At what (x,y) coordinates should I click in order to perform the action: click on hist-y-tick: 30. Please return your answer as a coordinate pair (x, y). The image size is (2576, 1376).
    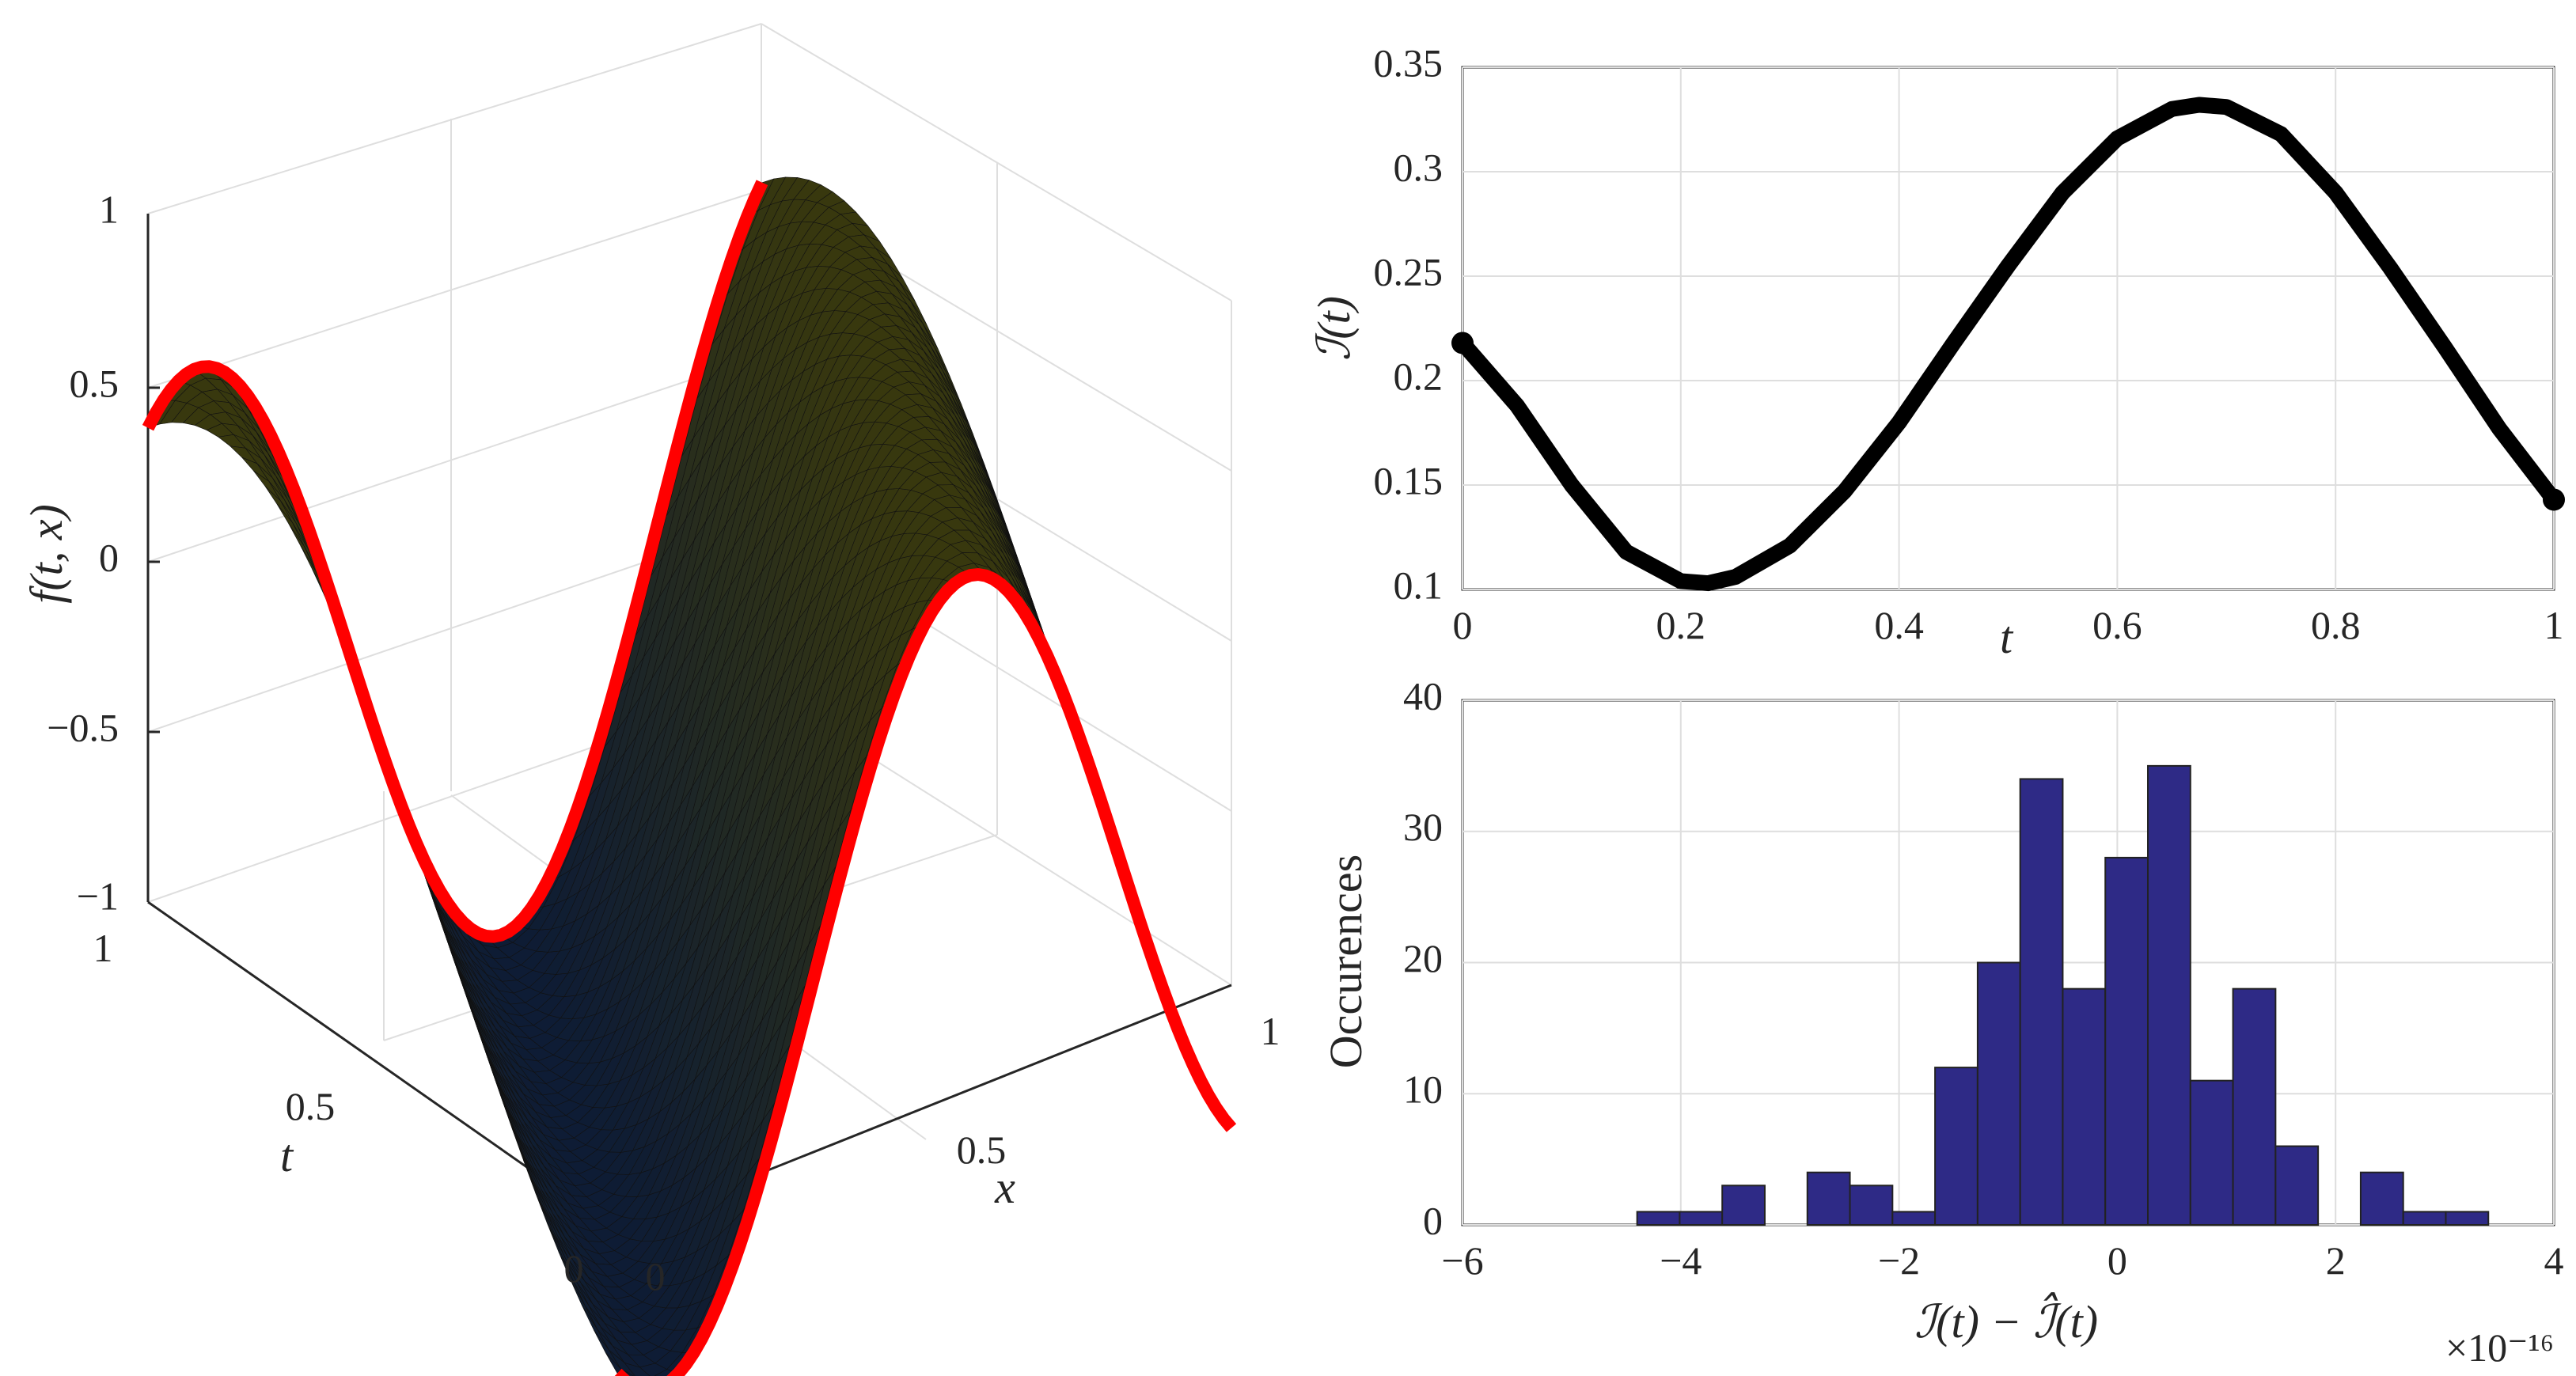
    Looking at the image, I should click on (1423, 827).